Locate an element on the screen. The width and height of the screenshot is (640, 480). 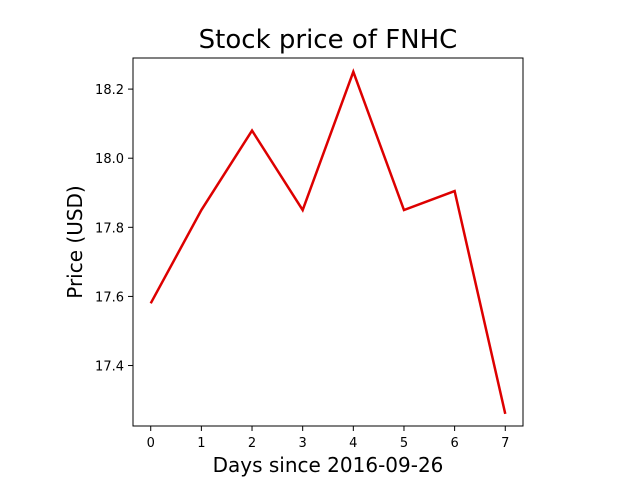
x-axis-label: Days since 2016-09-26 is located at coordinates (328, 465).